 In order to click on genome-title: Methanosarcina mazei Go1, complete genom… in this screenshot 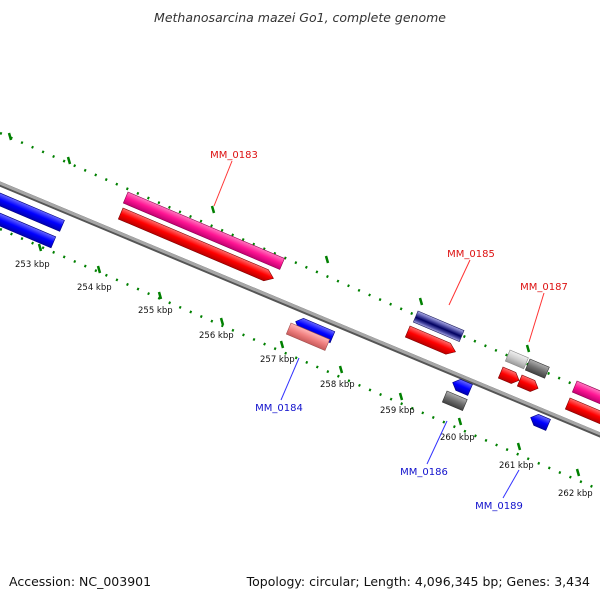, I will do `click(300, 17)`.